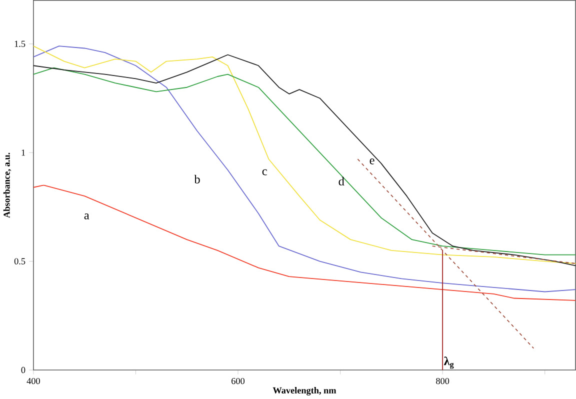 The width and height of the screenshot is (576, 399). I want to click on y-tick-label: 1.5, so click(20, 44).